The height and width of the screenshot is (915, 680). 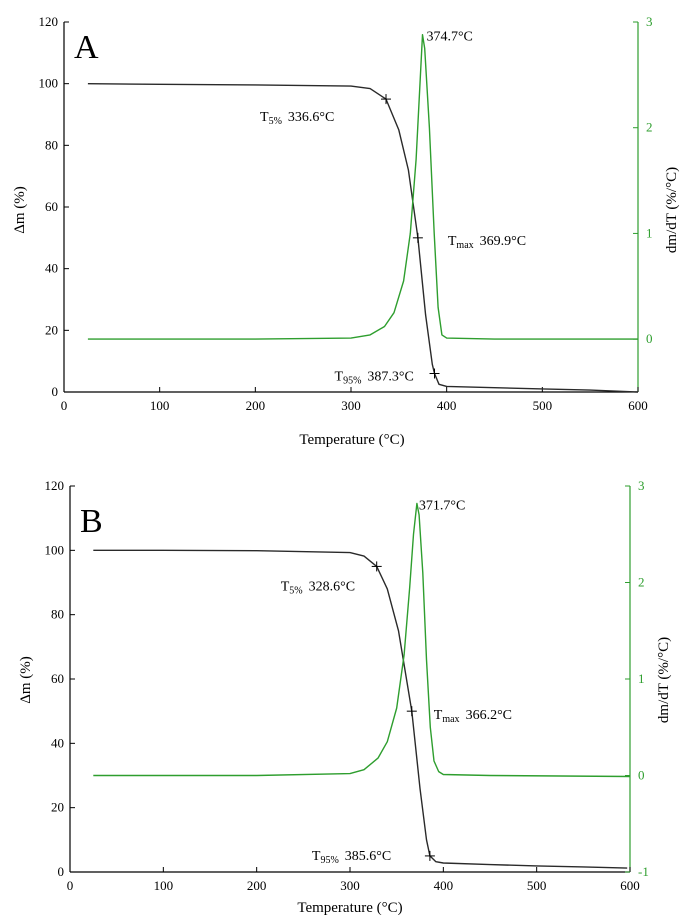 I want to click on annotation-label: Tmax 369.9°C, so click(x=487, y=242).